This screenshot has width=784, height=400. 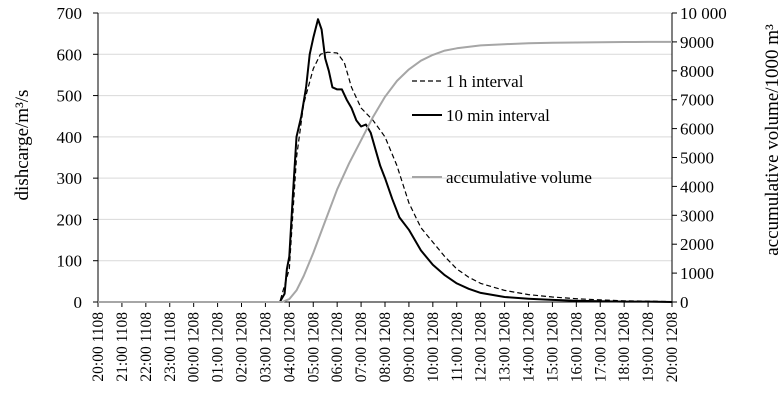 What do you see at coordinates (624, 347) in the screenshot?
I see `x-tick-label: 18:00 1208` at bounding box center [624, 347].